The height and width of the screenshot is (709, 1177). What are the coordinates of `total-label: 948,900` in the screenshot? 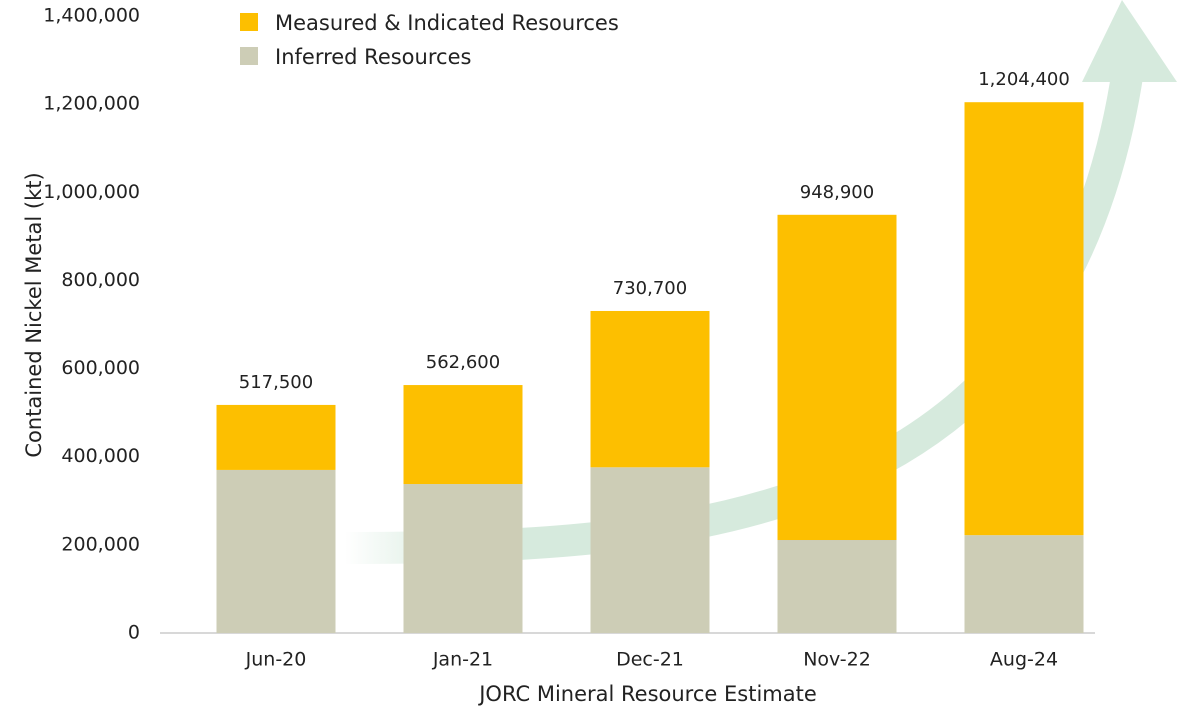 It's located at (837, 192).